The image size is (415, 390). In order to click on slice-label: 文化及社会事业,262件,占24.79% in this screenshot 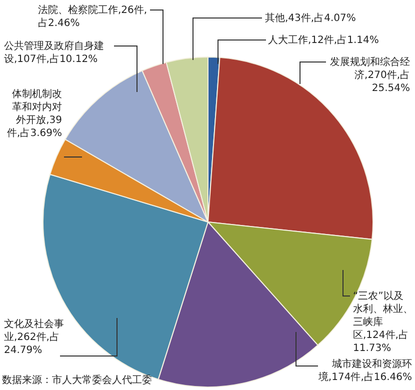, I will do `click(34, 337)`.